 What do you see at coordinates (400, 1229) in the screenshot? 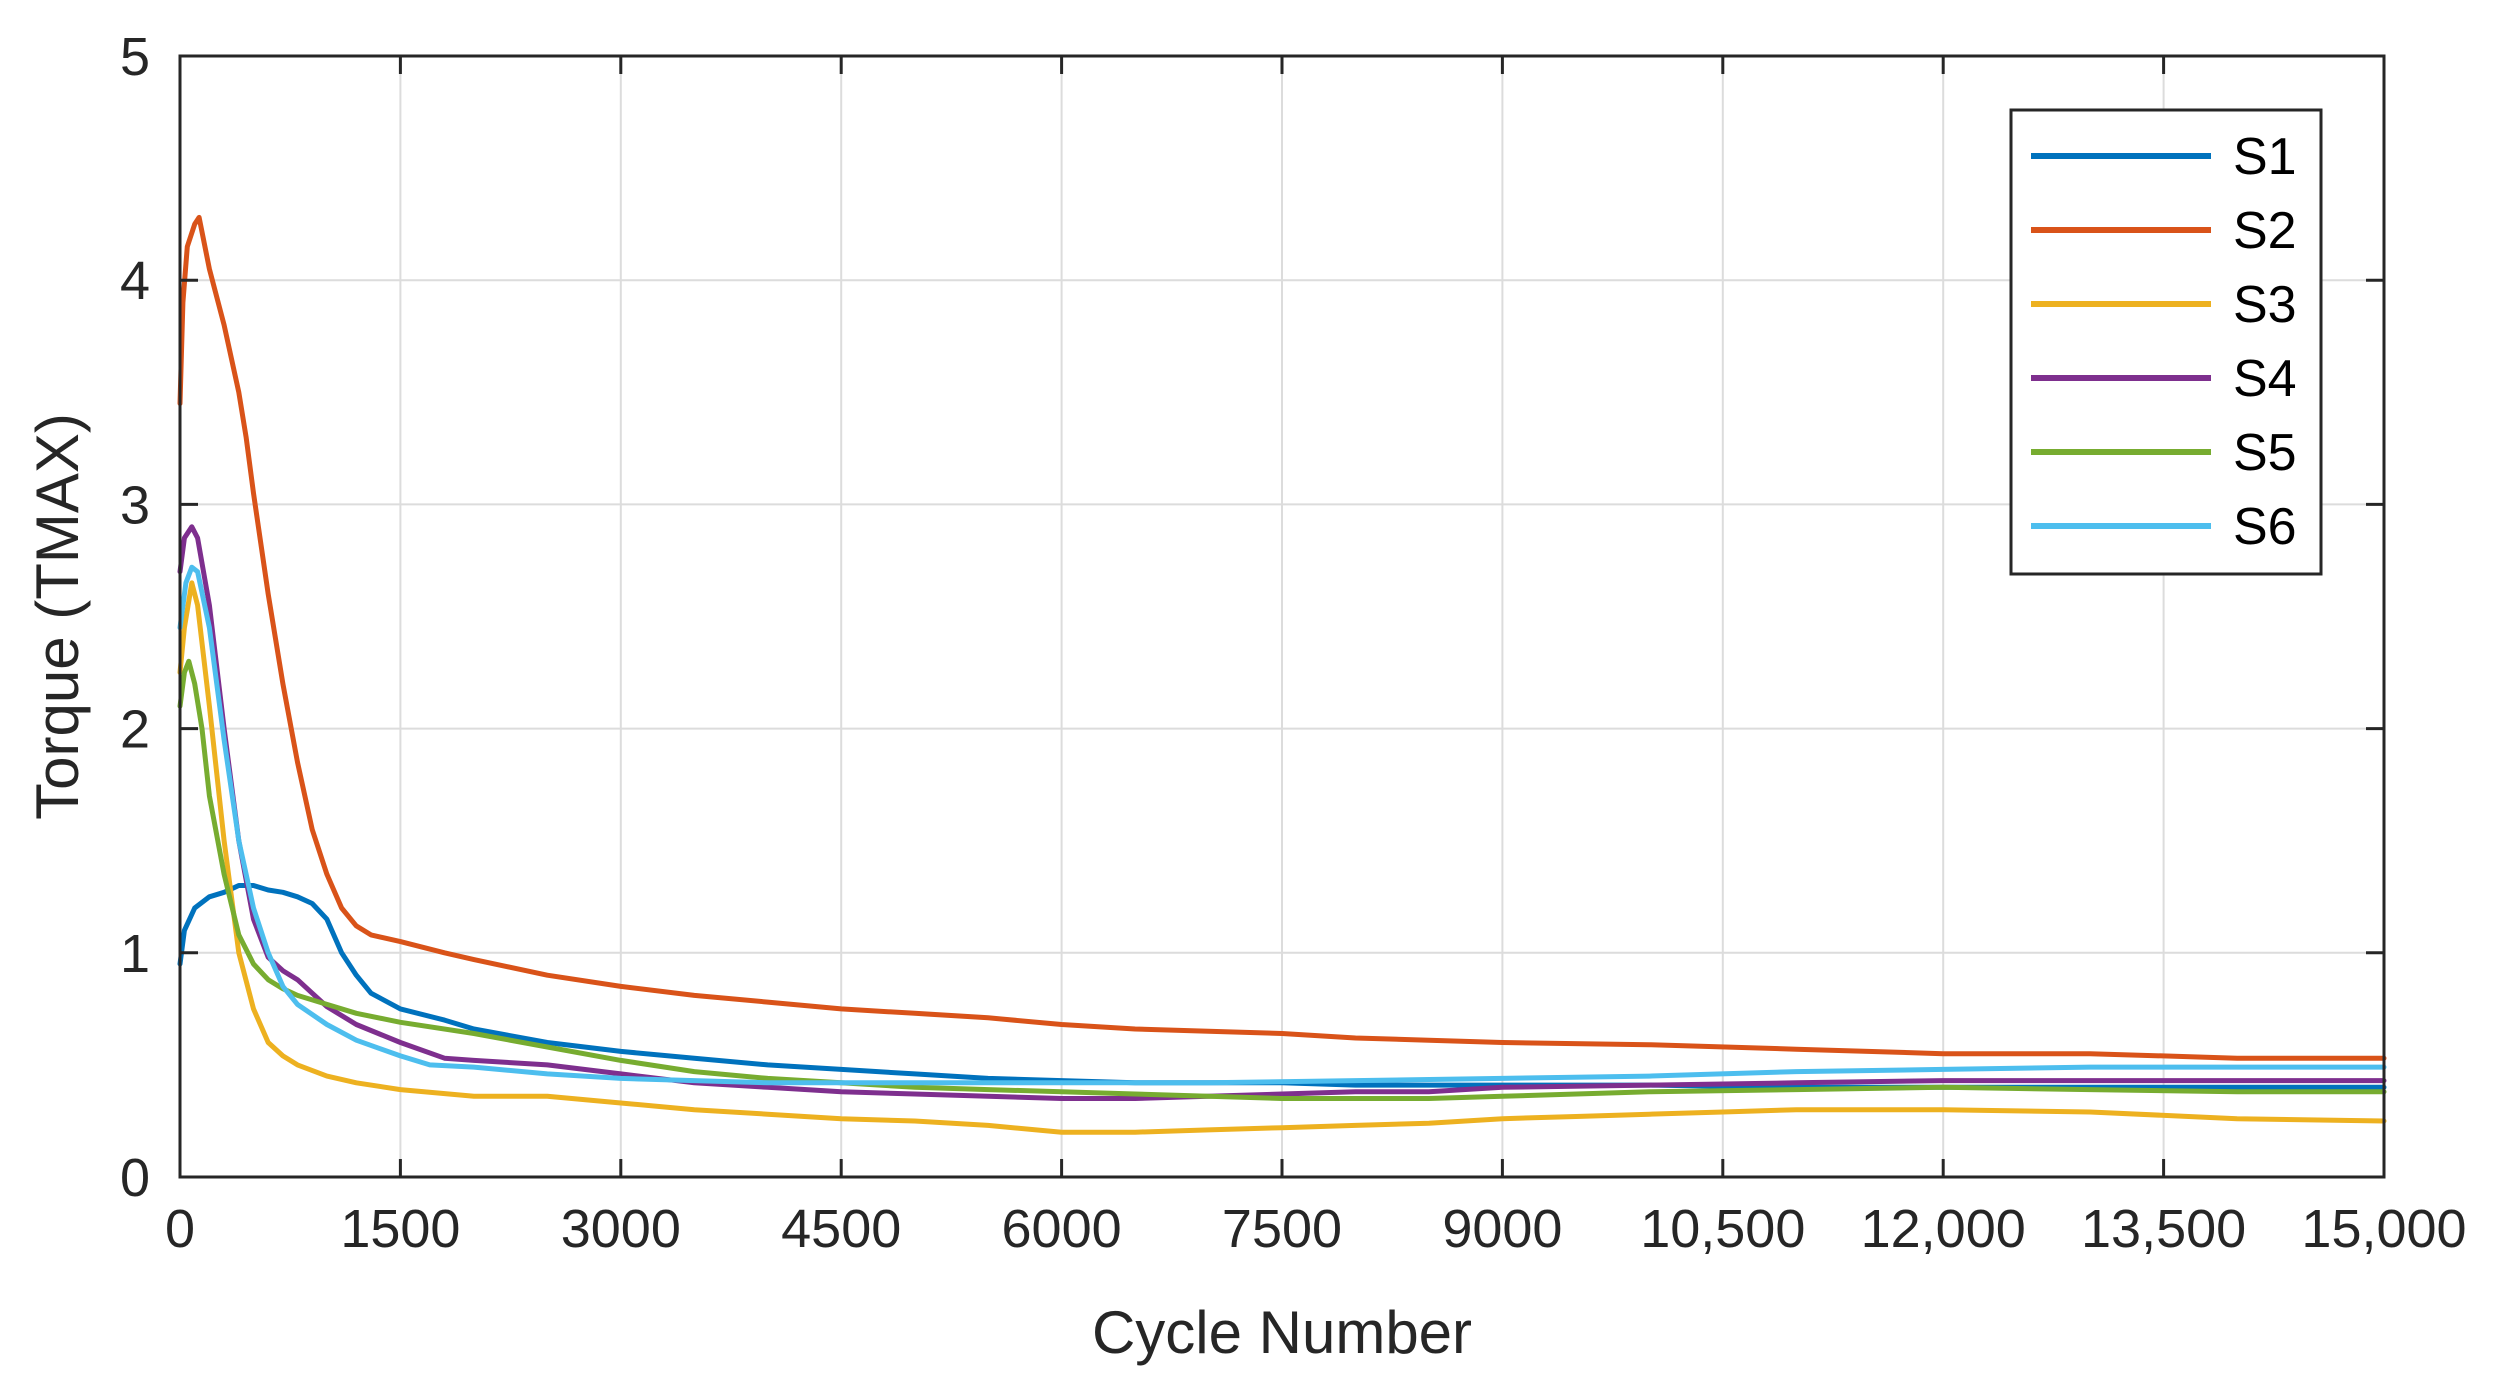
I see `x-tick-label: 1500` at bounding box center [400, 1229].